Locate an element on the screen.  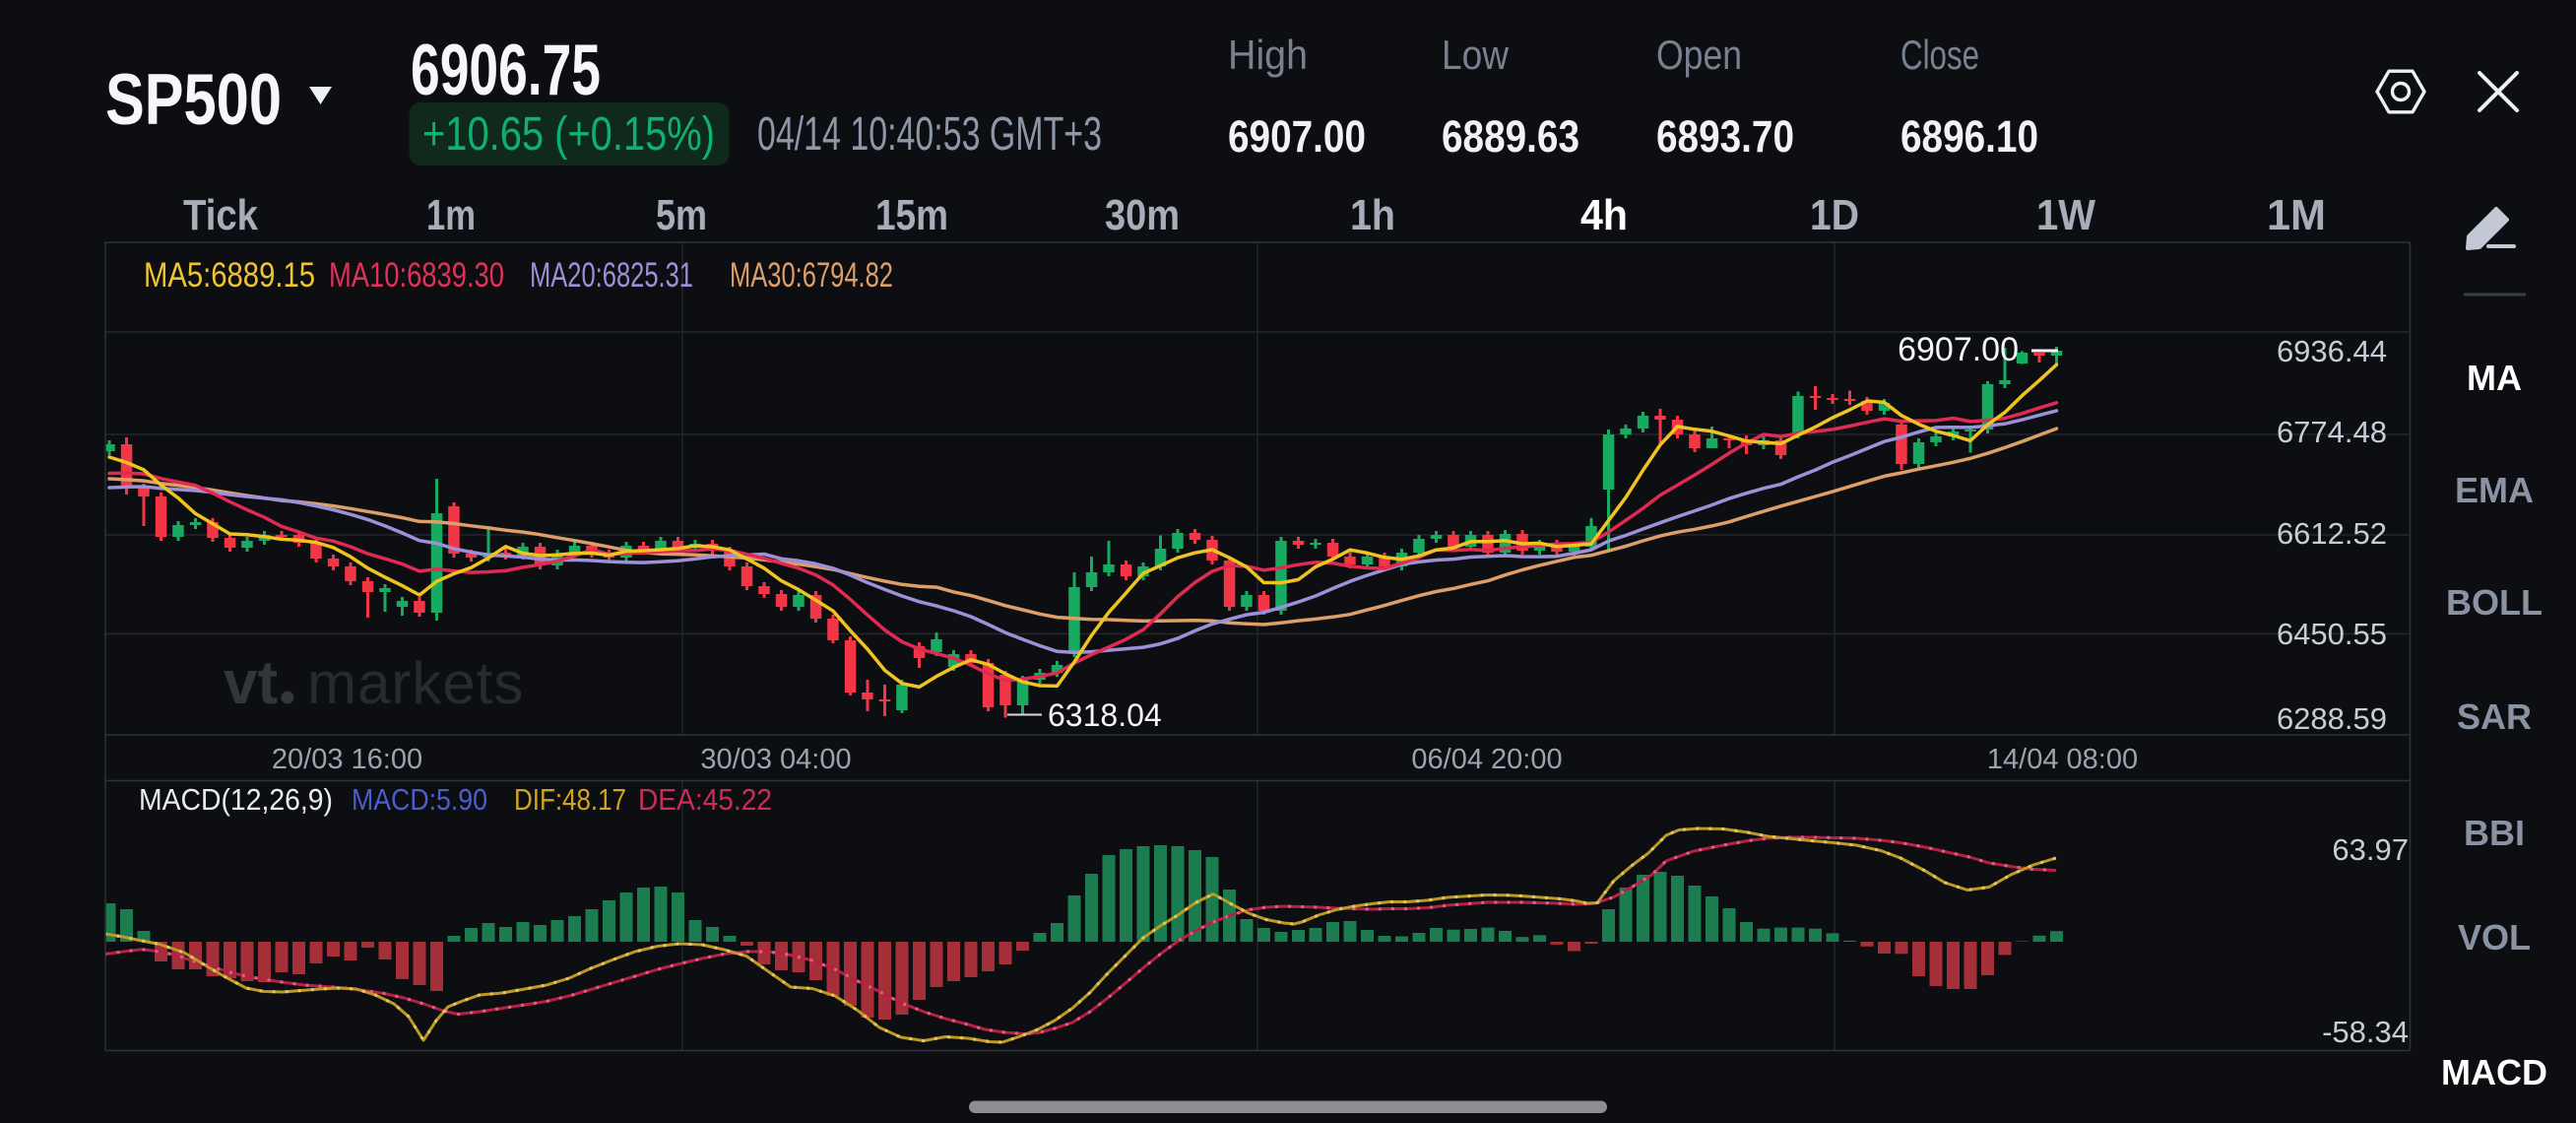
svg-text: 30/03 04:00 is located at coordinates (775, 759).